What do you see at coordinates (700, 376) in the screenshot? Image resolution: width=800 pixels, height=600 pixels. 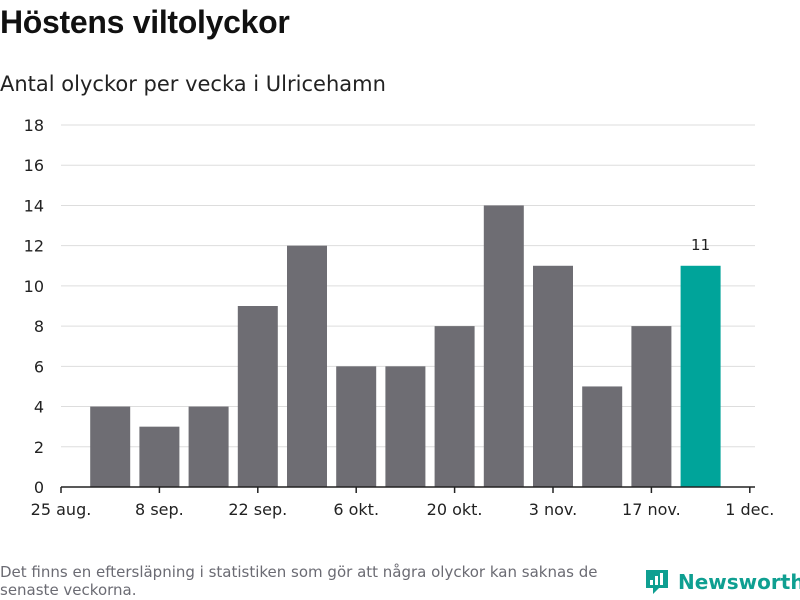 I see `bar-highlight` at bounding box center [700, 376].